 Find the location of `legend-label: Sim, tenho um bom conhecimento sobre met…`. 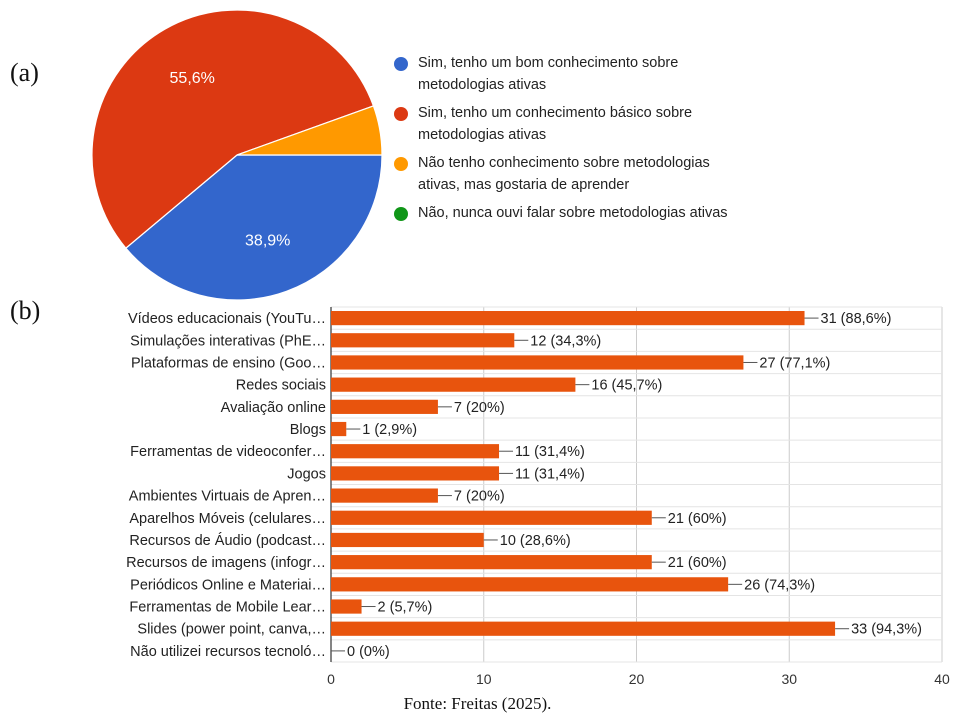

legend-label: Sim, tenho um bom conhecimento sobre met… is located at coordinates (548, 74).